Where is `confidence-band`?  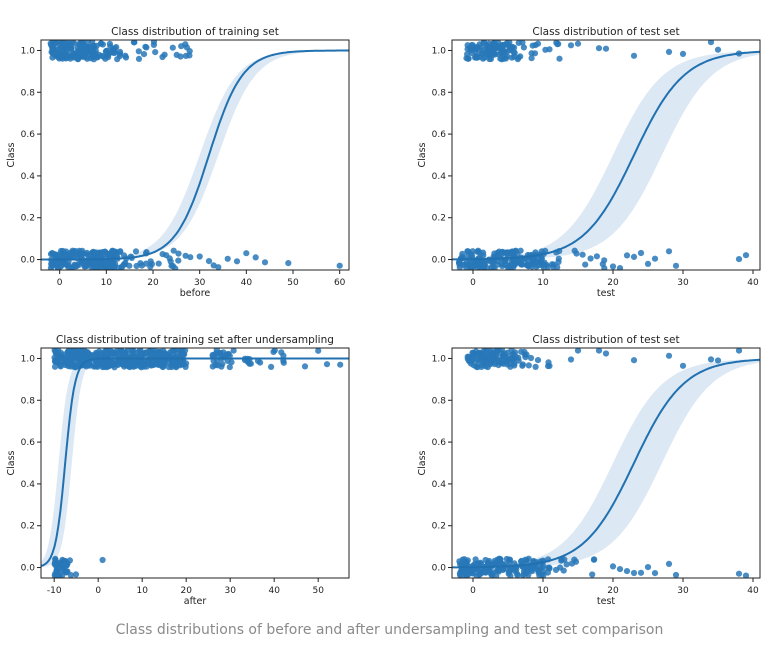
confidence-band is located at coordinates (195, 155).